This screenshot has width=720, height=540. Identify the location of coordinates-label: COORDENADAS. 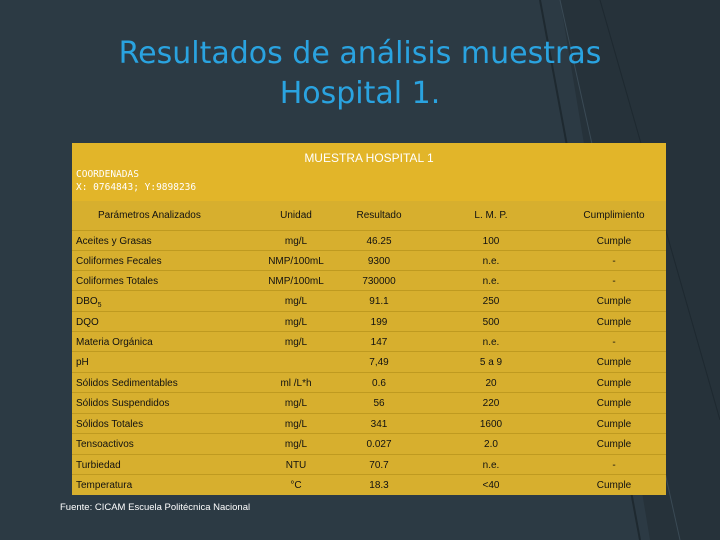
(107, 174).